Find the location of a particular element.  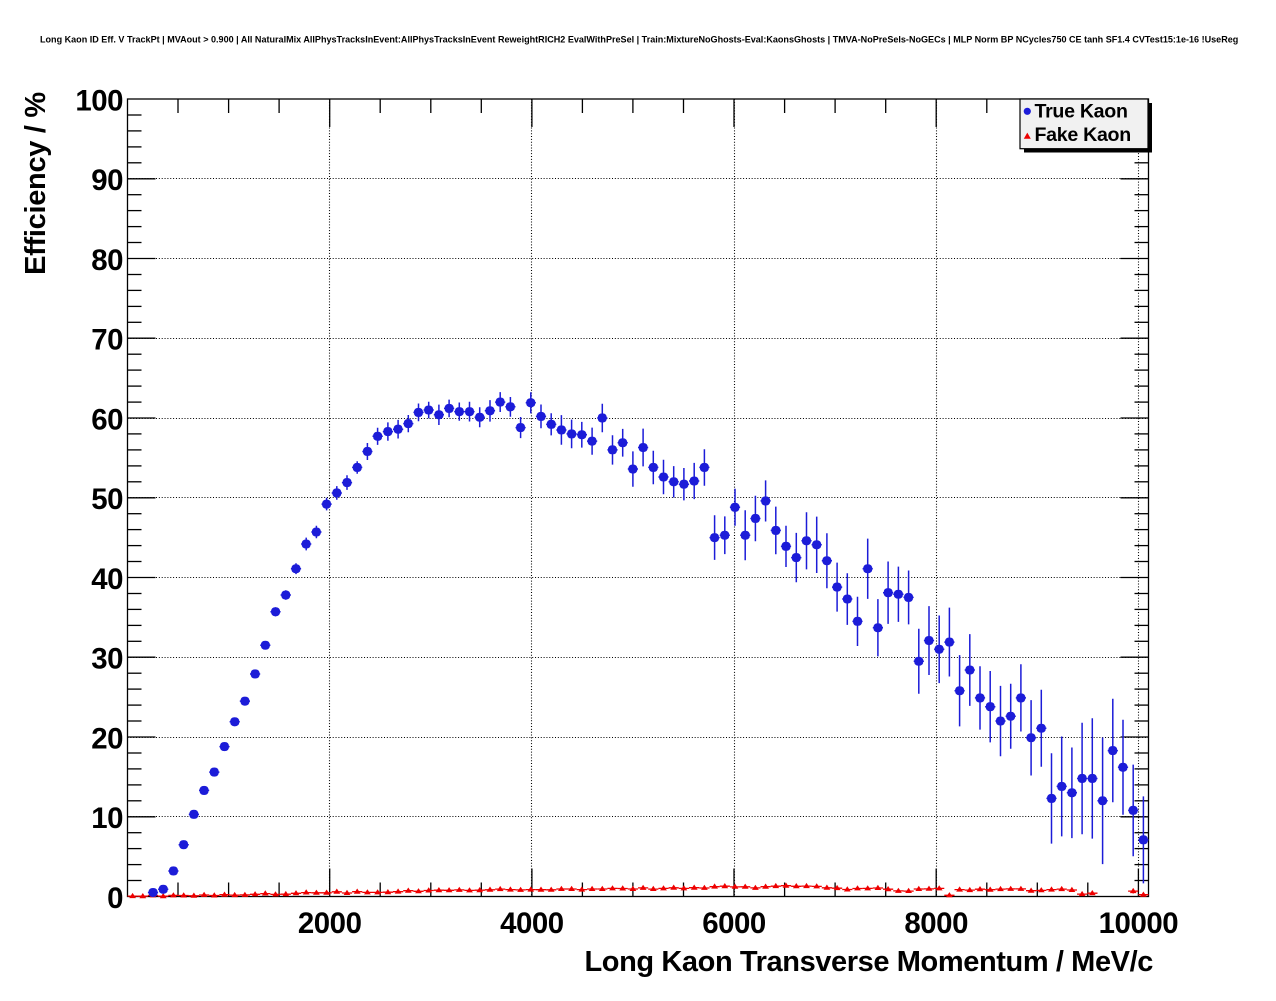

svg-text: 50 is located at coordinates (107, 499).